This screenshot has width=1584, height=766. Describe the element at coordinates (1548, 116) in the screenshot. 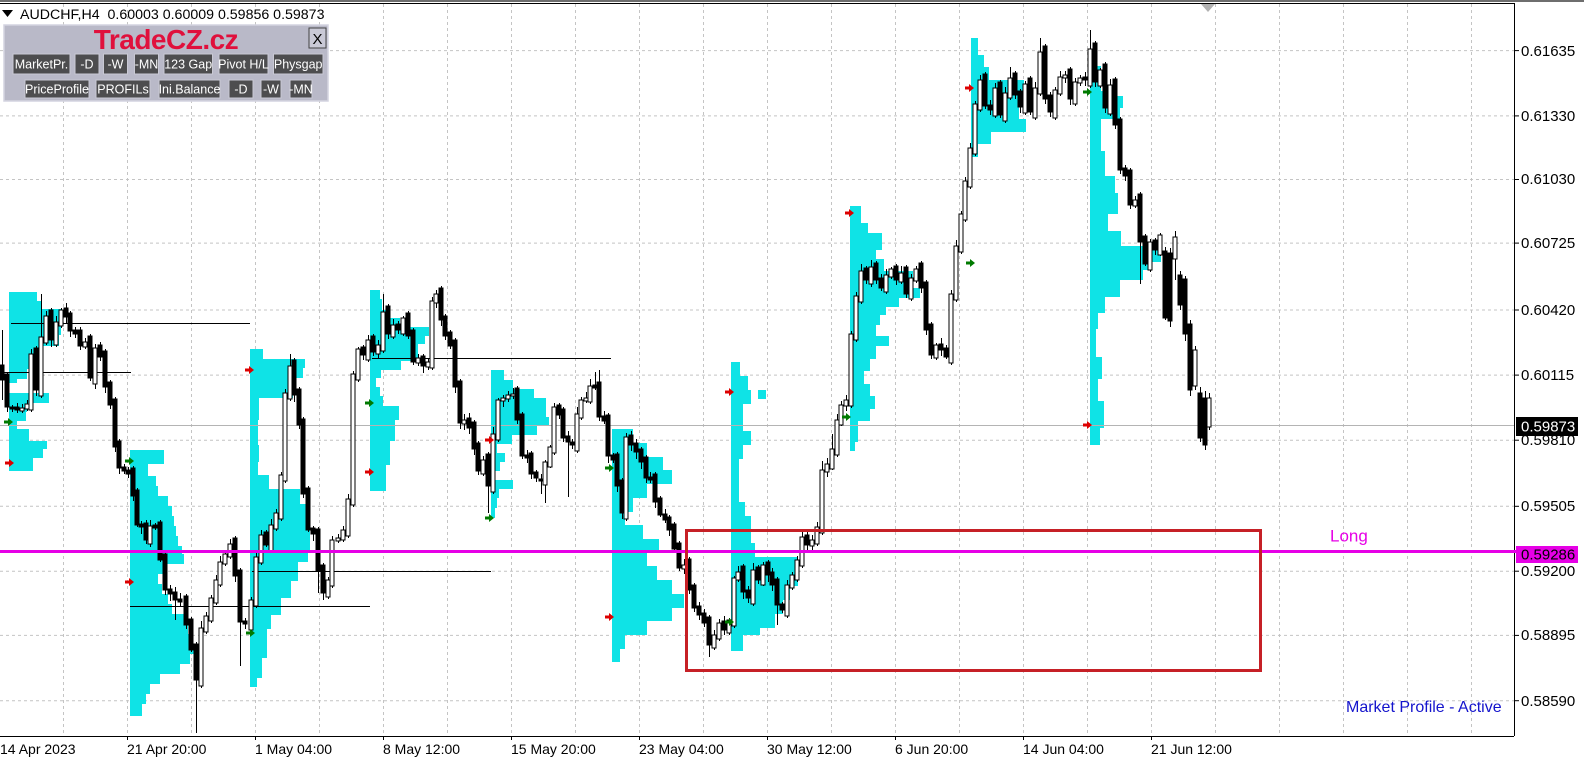

I see `svg-text: 0.61330` at that location.